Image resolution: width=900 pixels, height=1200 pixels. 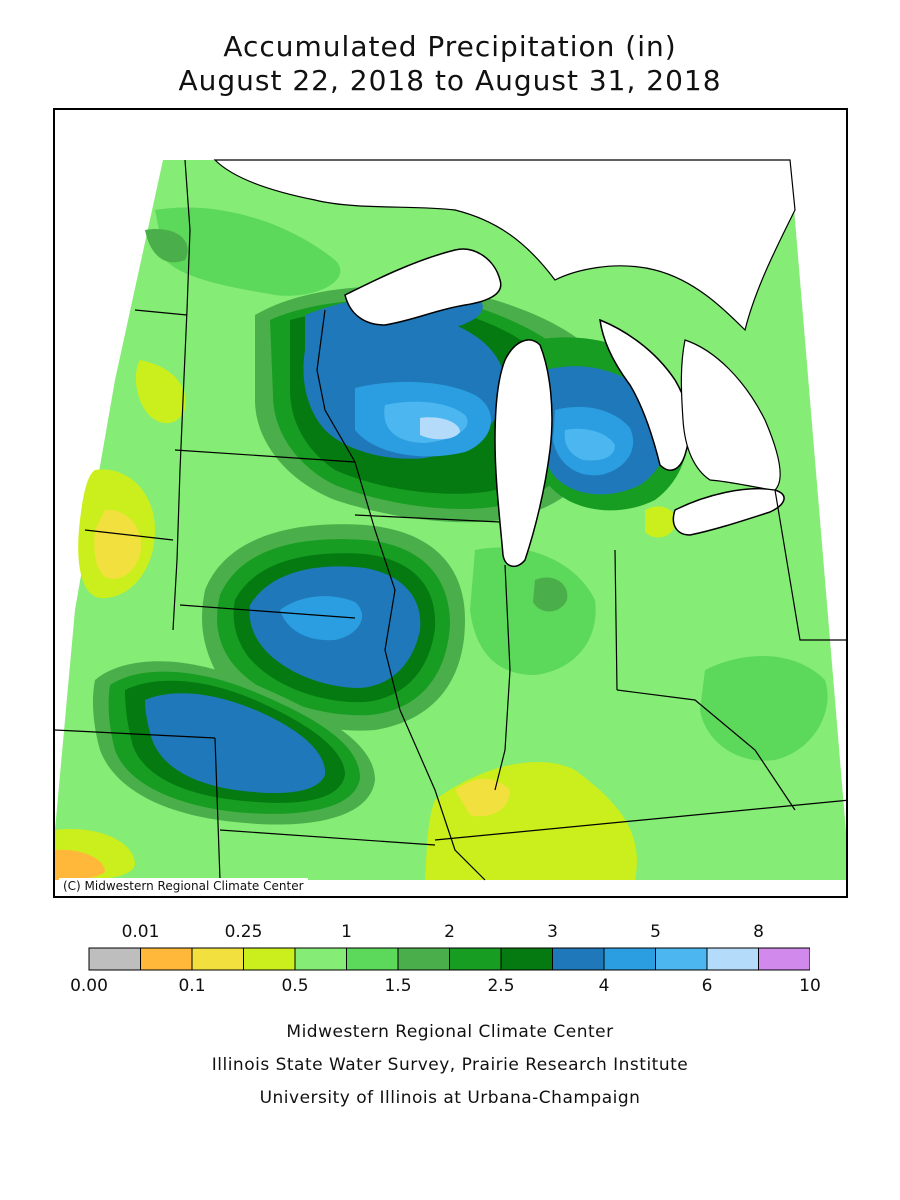 What do you see at coordinates (661, 522) in the screenshot?
I see `precip-area-mi-yellow` at bounding box center [661, 522].